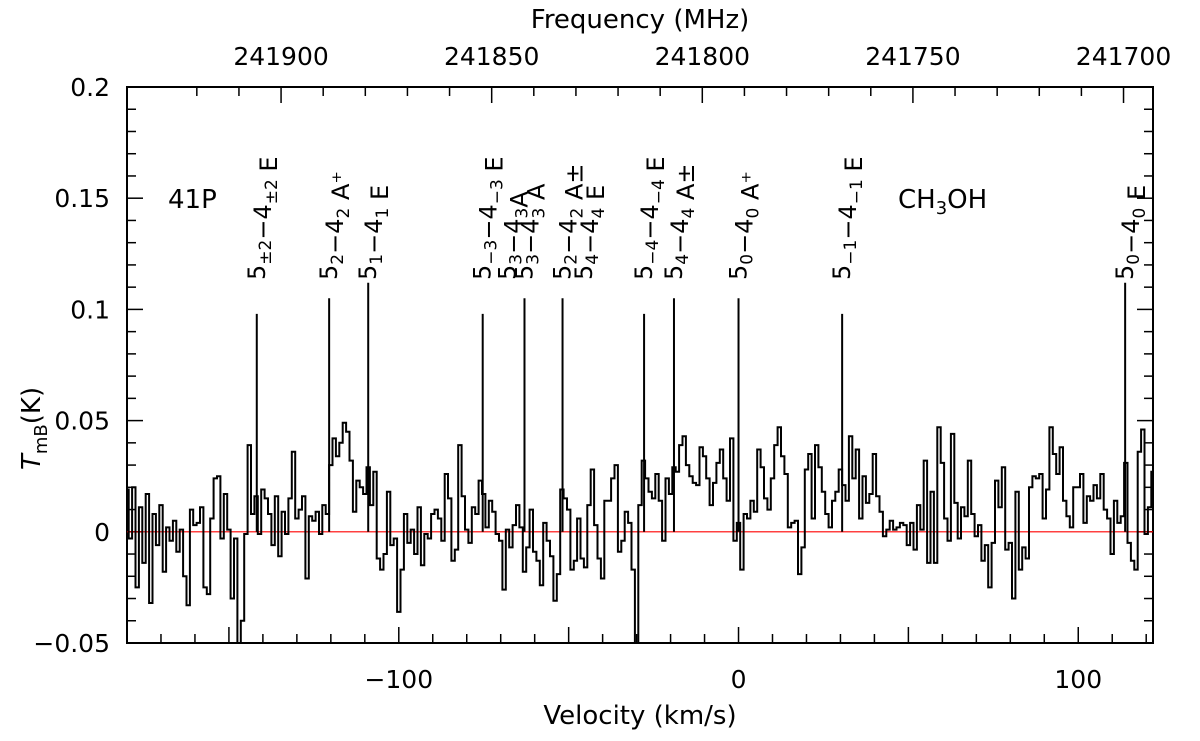  What do you see at coordinates (1123, 56) in the screenshot?
I see `top-tick-label: 241700` at bounding box center [1123, 56].